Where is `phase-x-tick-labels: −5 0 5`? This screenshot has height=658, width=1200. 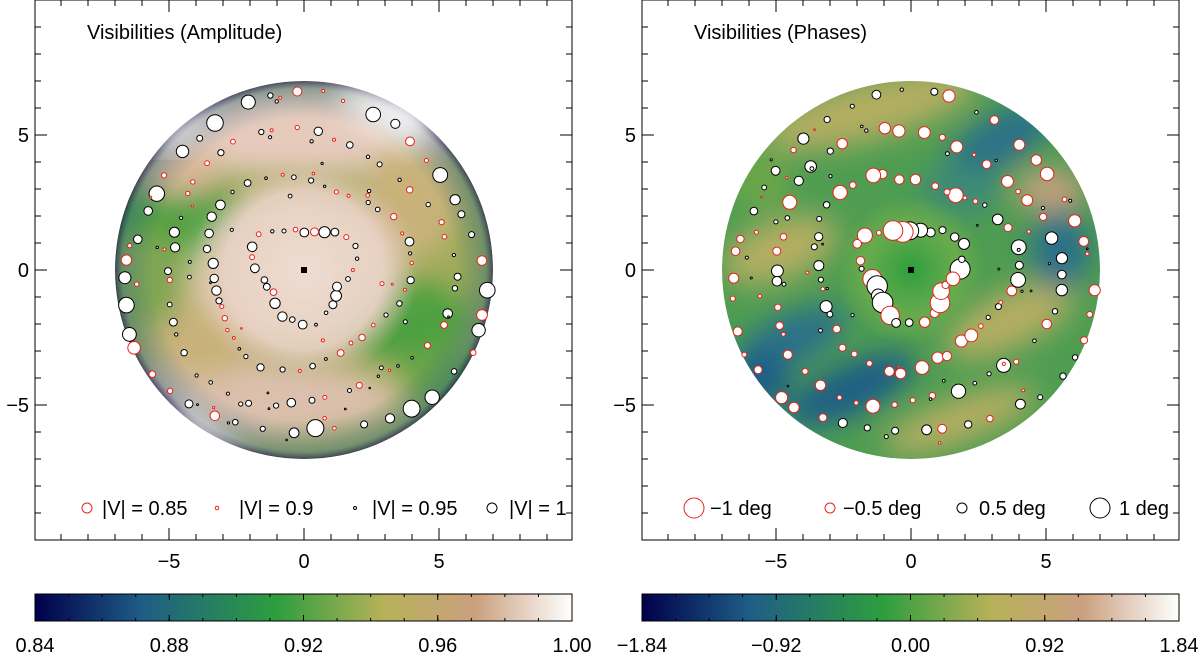
phase-x-tick-labels: −5 0 5 is located at coordinates (908, 562).